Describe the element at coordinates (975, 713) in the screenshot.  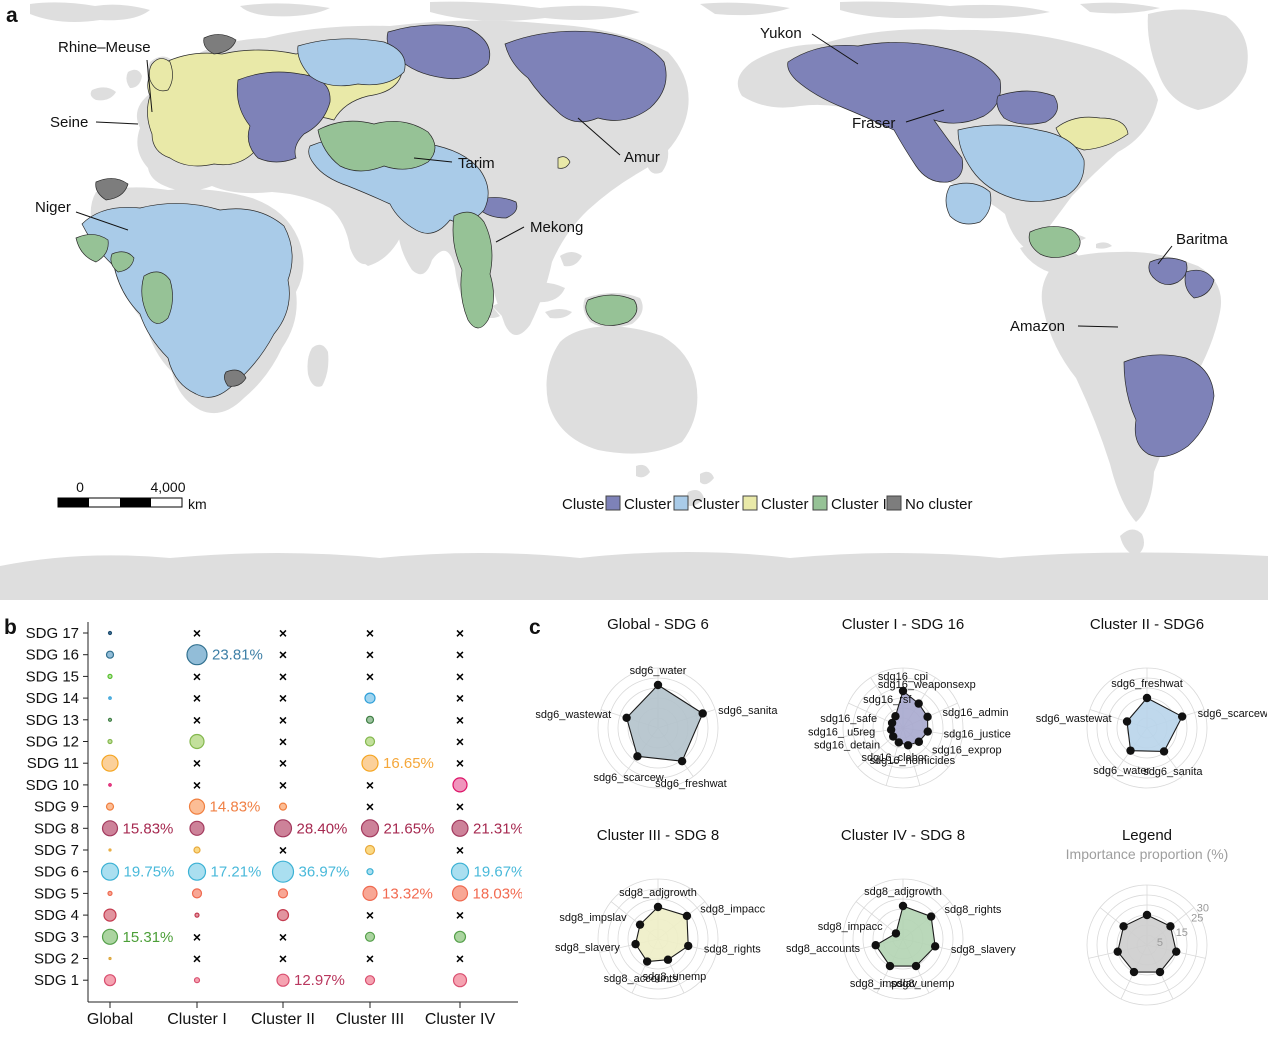
I see `radar-axis-label: sdg16_admin` at that location.